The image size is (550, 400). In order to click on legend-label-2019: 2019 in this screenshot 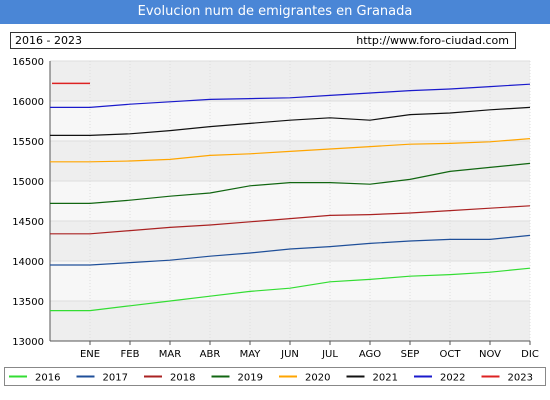, I will do `click(250, 378)`.